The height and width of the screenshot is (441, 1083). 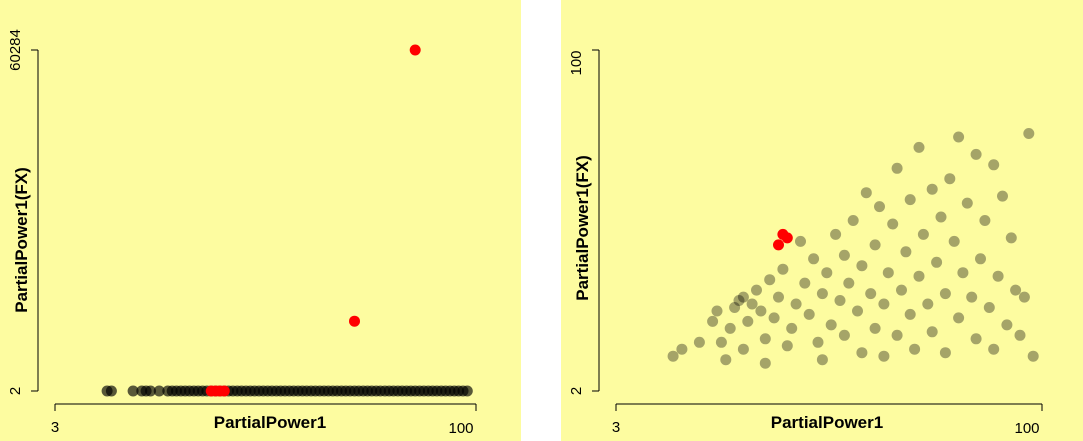 What do you see at coordinates (576, 62) in the screenshot?
I see `y-tick-label-max: 100` at bounding box center [576, 62].